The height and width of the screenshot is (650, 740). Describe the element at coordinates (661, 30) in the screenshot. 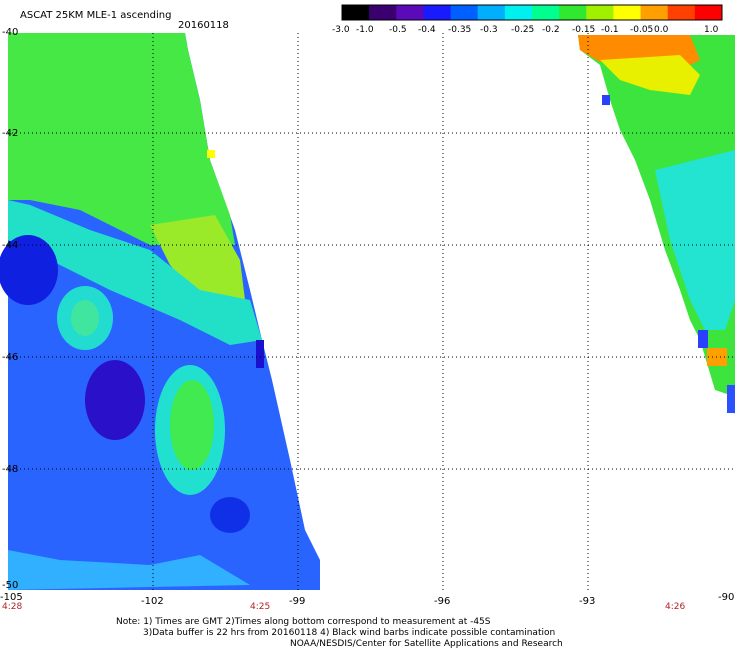

I see `colorbar-tick-label: 0.0` at that location.